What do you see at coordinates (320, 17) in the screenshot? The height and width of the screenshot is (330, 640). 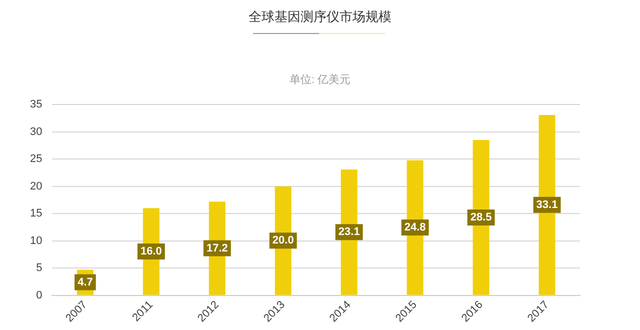 I see `chart-title: 全球基因测序仪市场规模` at bounding box center [320, 17].